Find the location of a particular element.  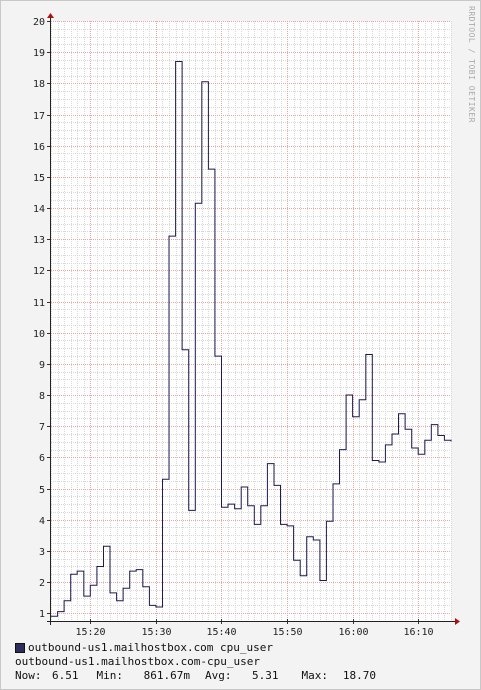

min-value: 861.67m is located at coordinates (166, 675).